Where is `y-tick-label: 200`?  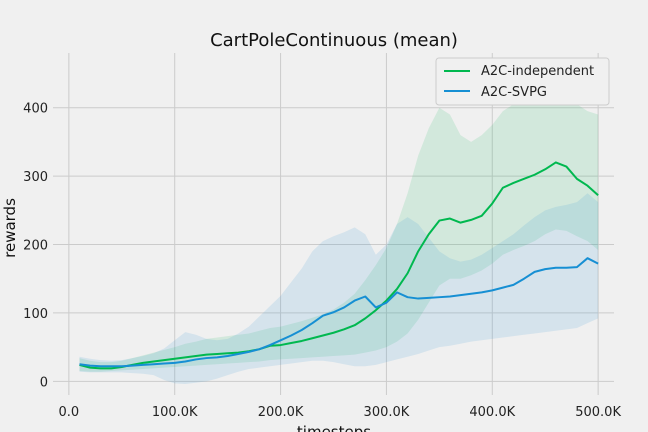 y-tick-label: 200 is located at coordinates (35, 246).